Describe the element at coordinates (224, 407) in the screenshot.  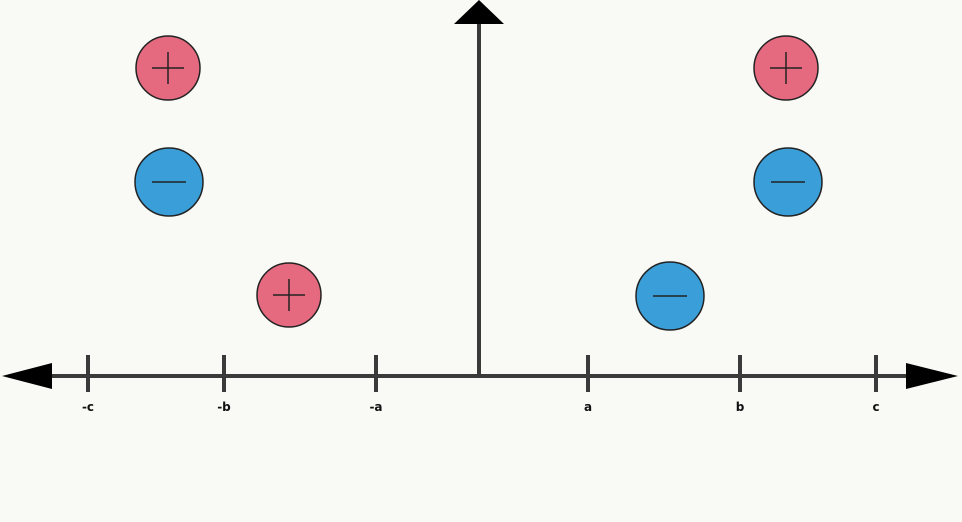
I see `tick-label-neg-b: -b` at that location.